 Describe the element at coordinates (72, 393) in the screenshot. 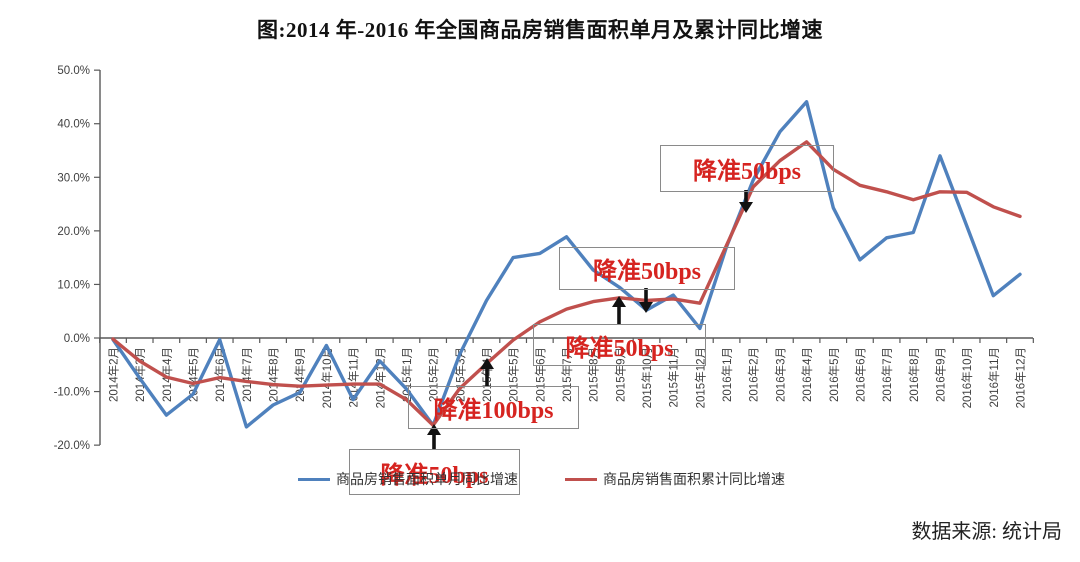

I see `y-tick-label: -10.0%` at that location.